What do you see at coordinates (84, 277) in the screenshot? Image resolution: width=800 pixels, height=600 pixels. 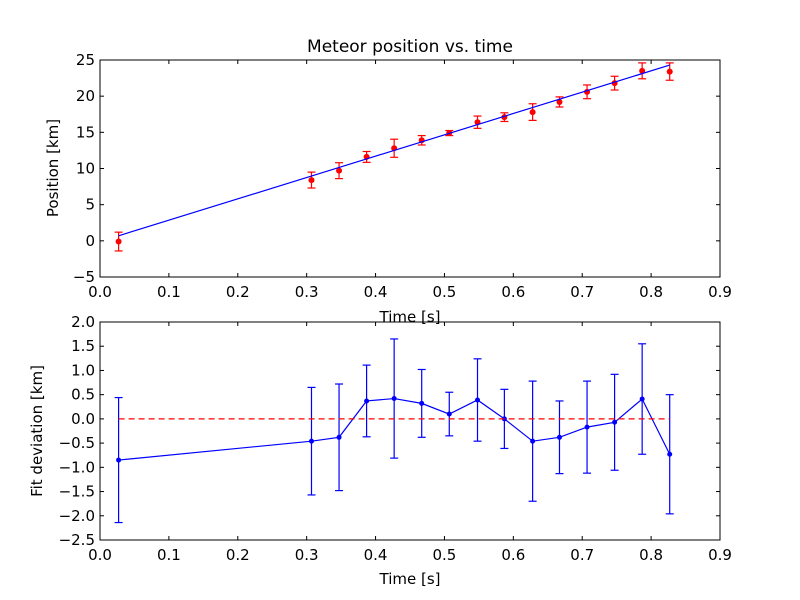 I see `position-y-tick-label: −5` at bounding box center [84, 277].